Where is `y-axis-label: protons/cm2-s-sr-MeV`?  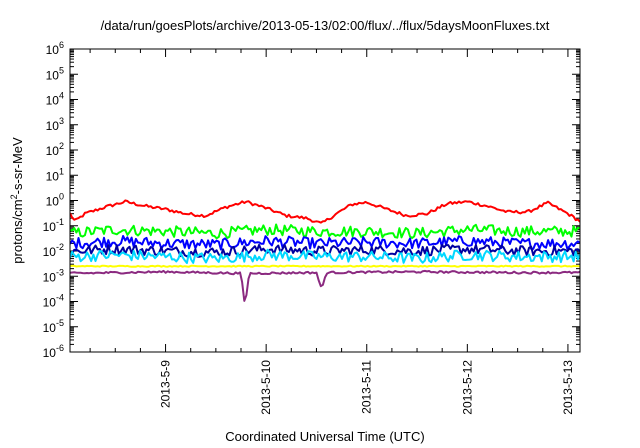 y-axis-label: protons/cm2-s-sr-MeV is located at coordinates (17, 200).